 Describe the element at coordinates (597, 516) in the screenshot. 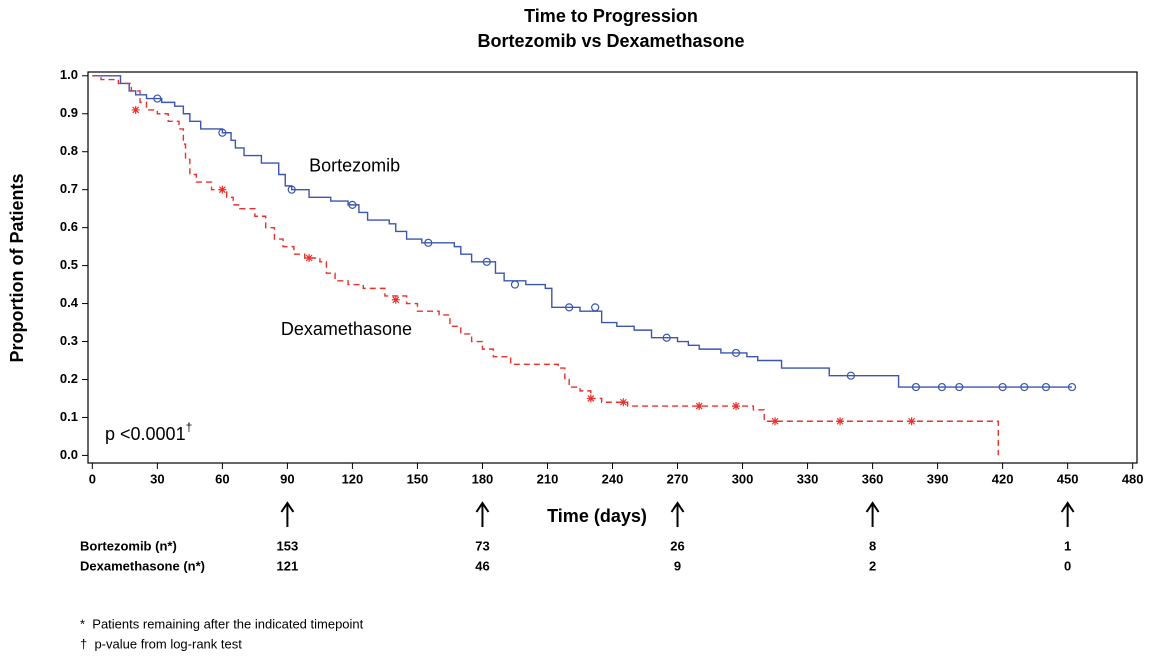

I see `x-axis-label: Time (days)` at that location.